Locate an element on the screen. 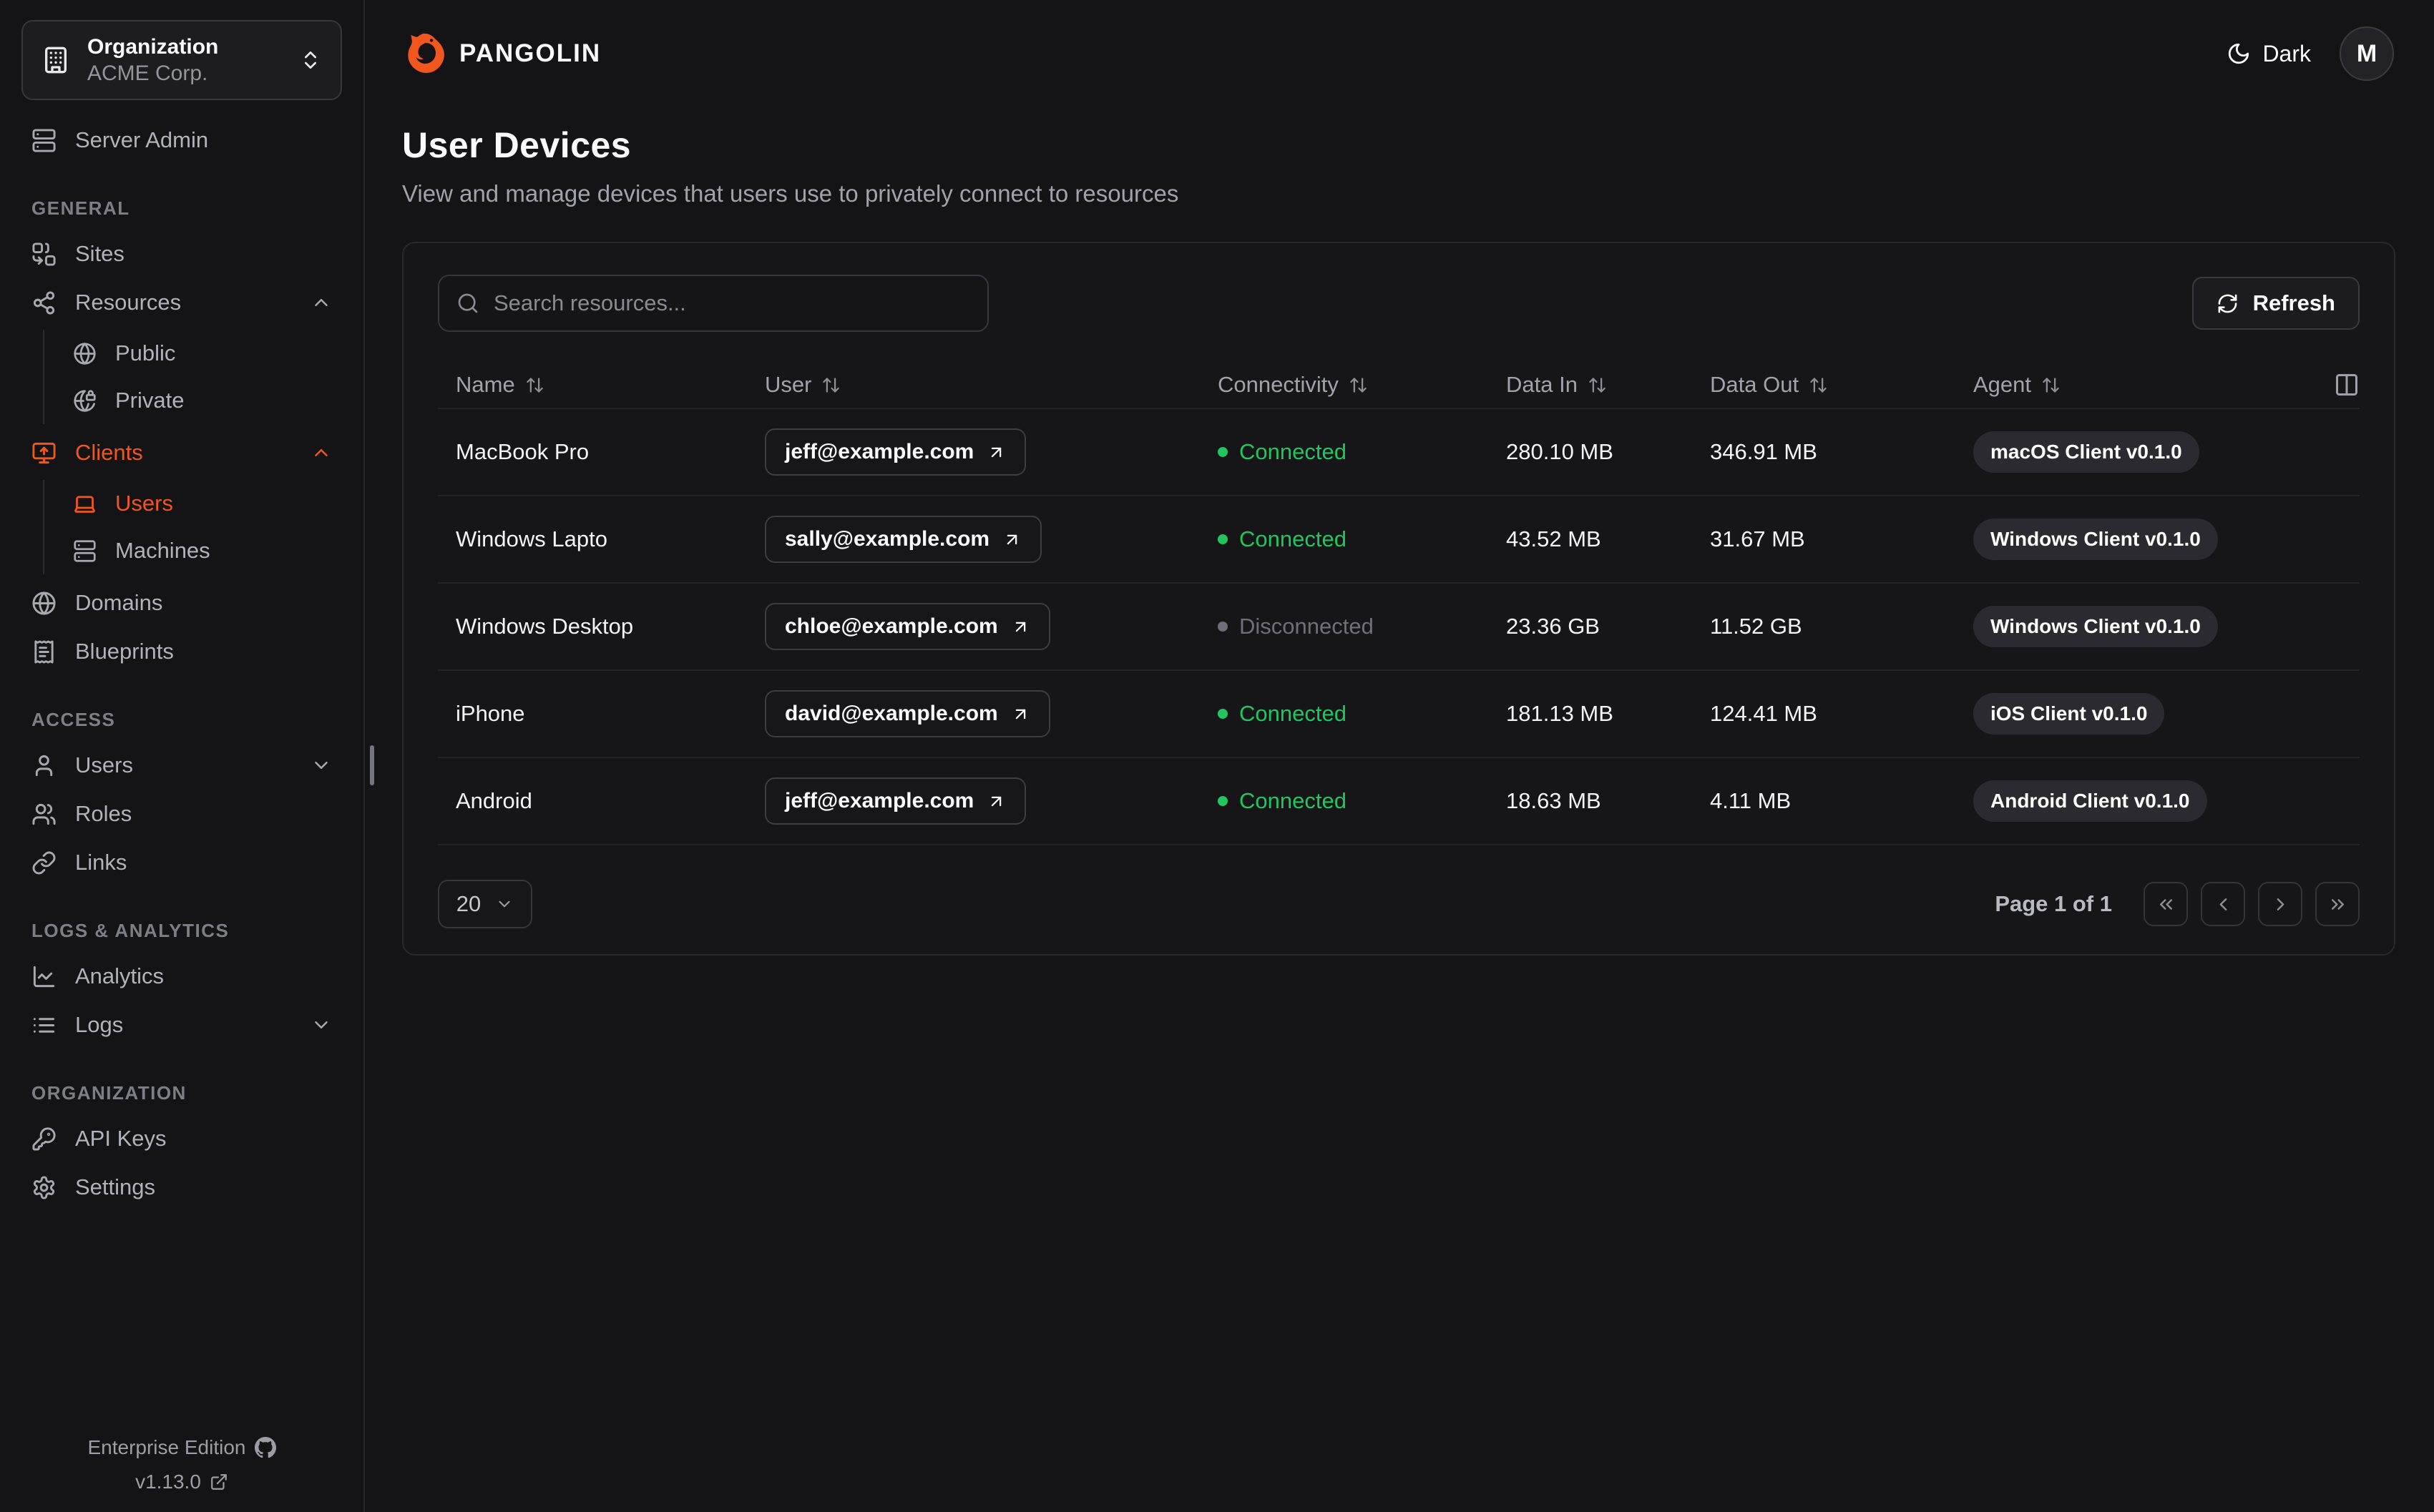 This screenshot has width=2434, height=1512. avatar: M is located at coordinates (2367, 53).